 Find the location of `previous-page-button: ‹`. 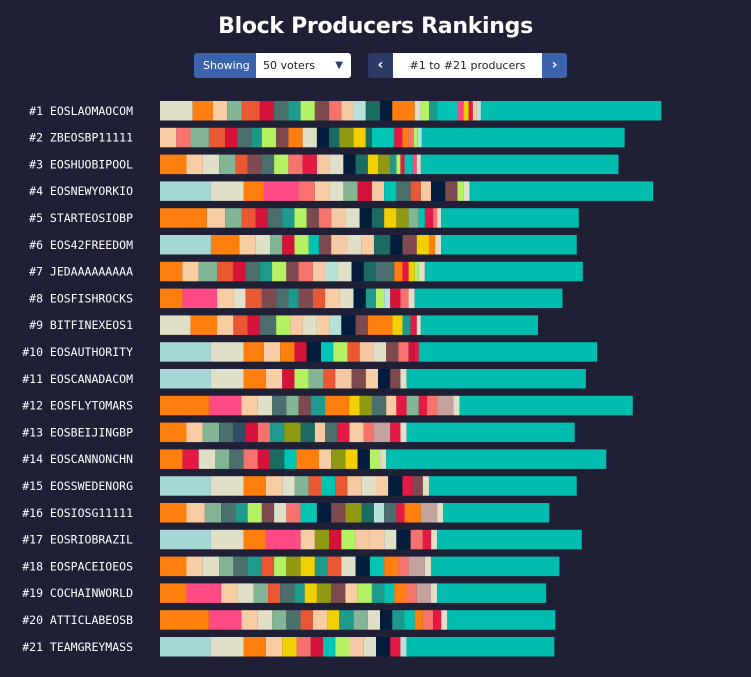

previous-page-button: ‹ is located at coordinates (380, 65).